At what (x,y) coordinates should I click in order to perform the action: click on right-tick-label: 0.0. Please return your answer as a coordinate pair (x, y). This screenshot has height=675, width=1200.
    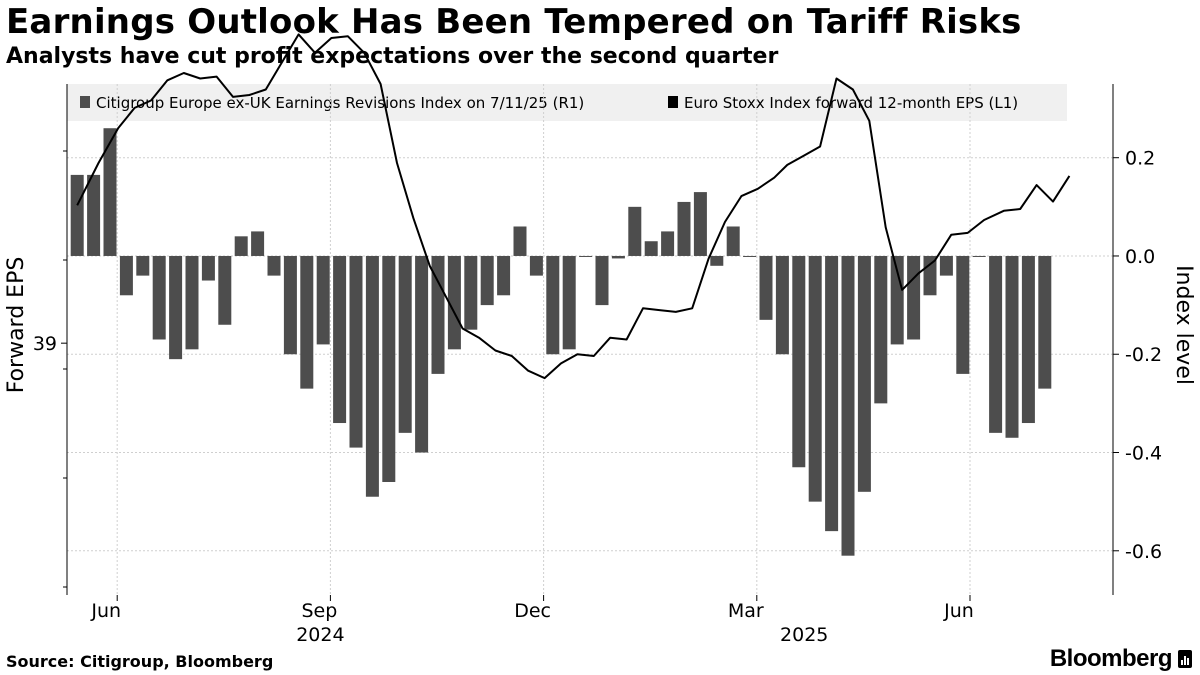
    Looking at the image, I should click on (1140, 257).